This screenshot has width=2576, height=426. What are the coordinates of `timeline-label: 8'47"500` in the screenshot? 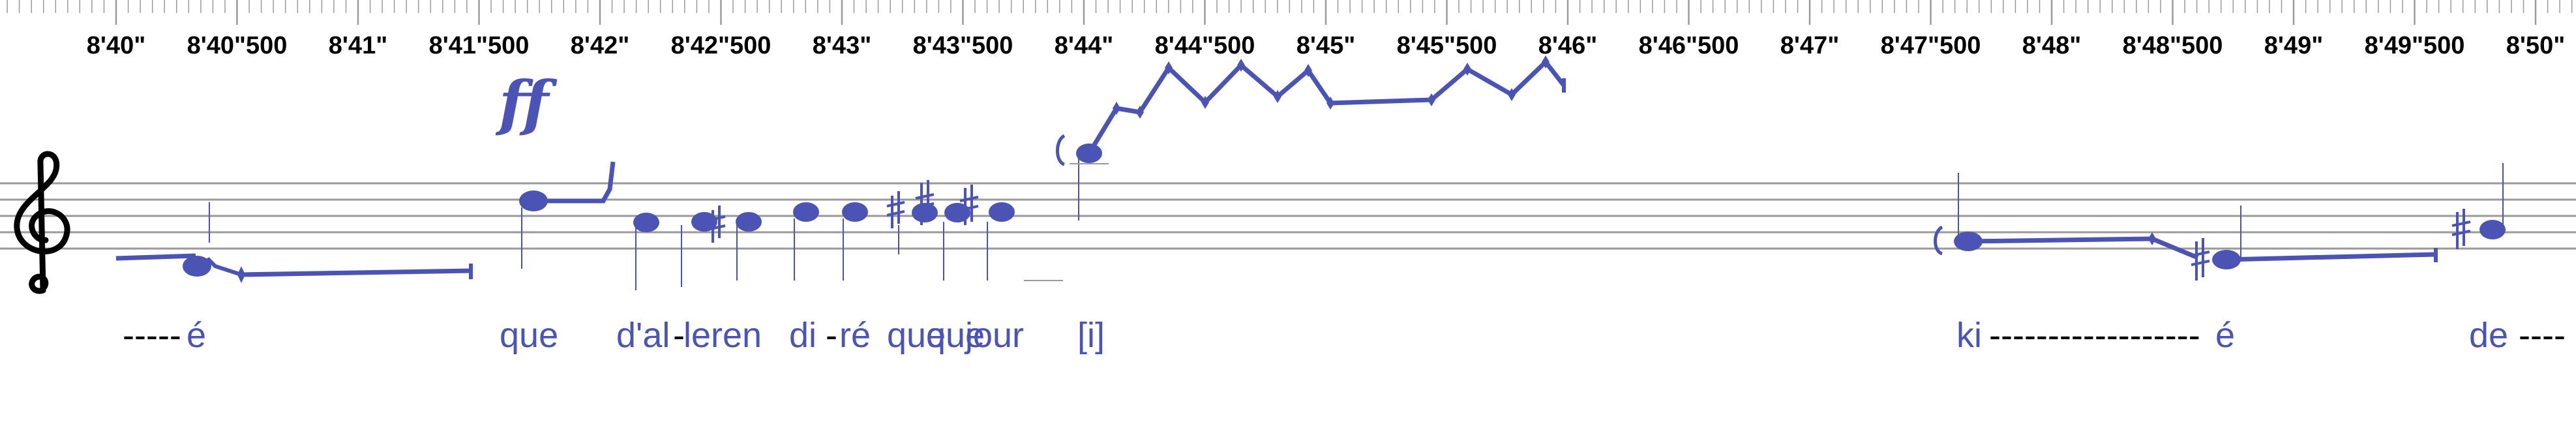 It's located at (1931, 45).